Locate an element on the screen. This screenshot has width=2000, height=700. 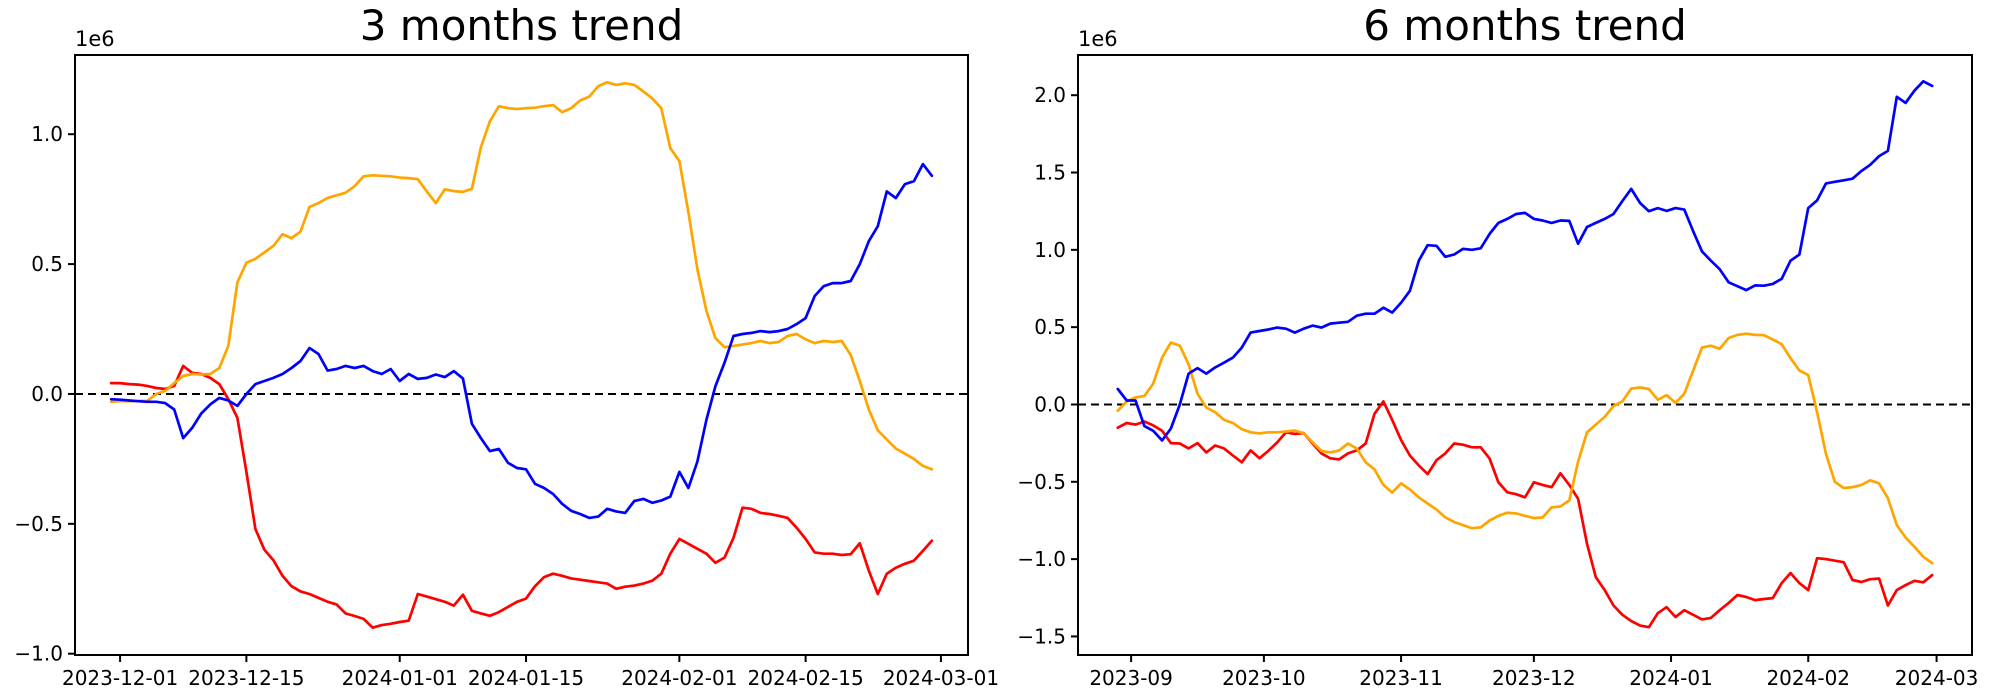
x-tick-label: 2023-12-15 is located at coordinates (246, 678).